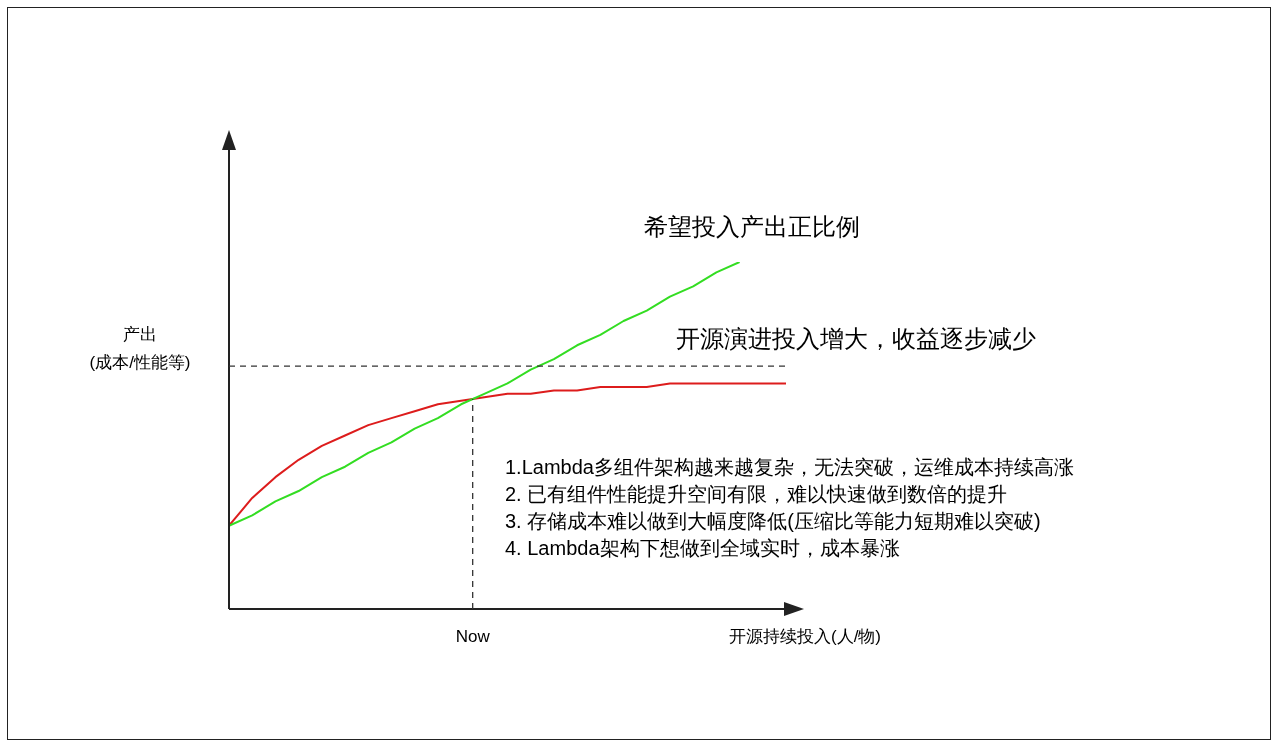 The height and width of the screenshot is (749, 1280). Describe the element at coordinates (140, 348) in the screenshot. I see `y-axis-title: 产出 (成本/性能等)` at that location.